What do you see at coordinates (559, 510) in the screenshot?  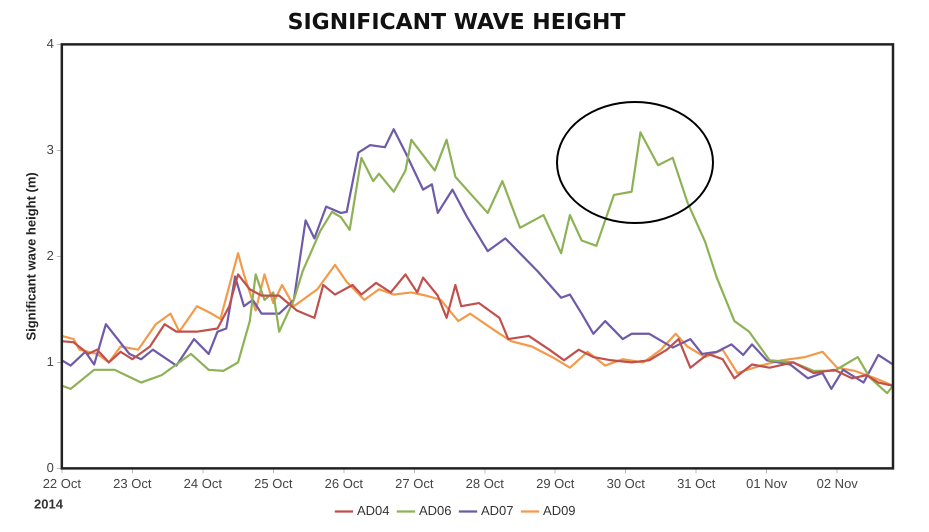 I see `legend-label: AD09` at bounding box center [559, 510].